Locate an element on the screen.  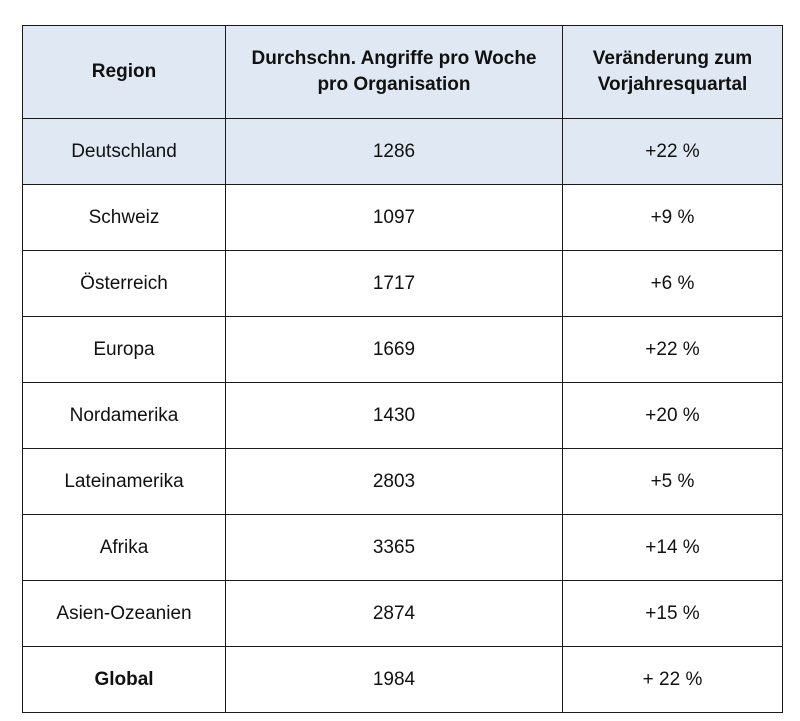
region-cell: Lateinamerika is located at coordinates (124, 481).